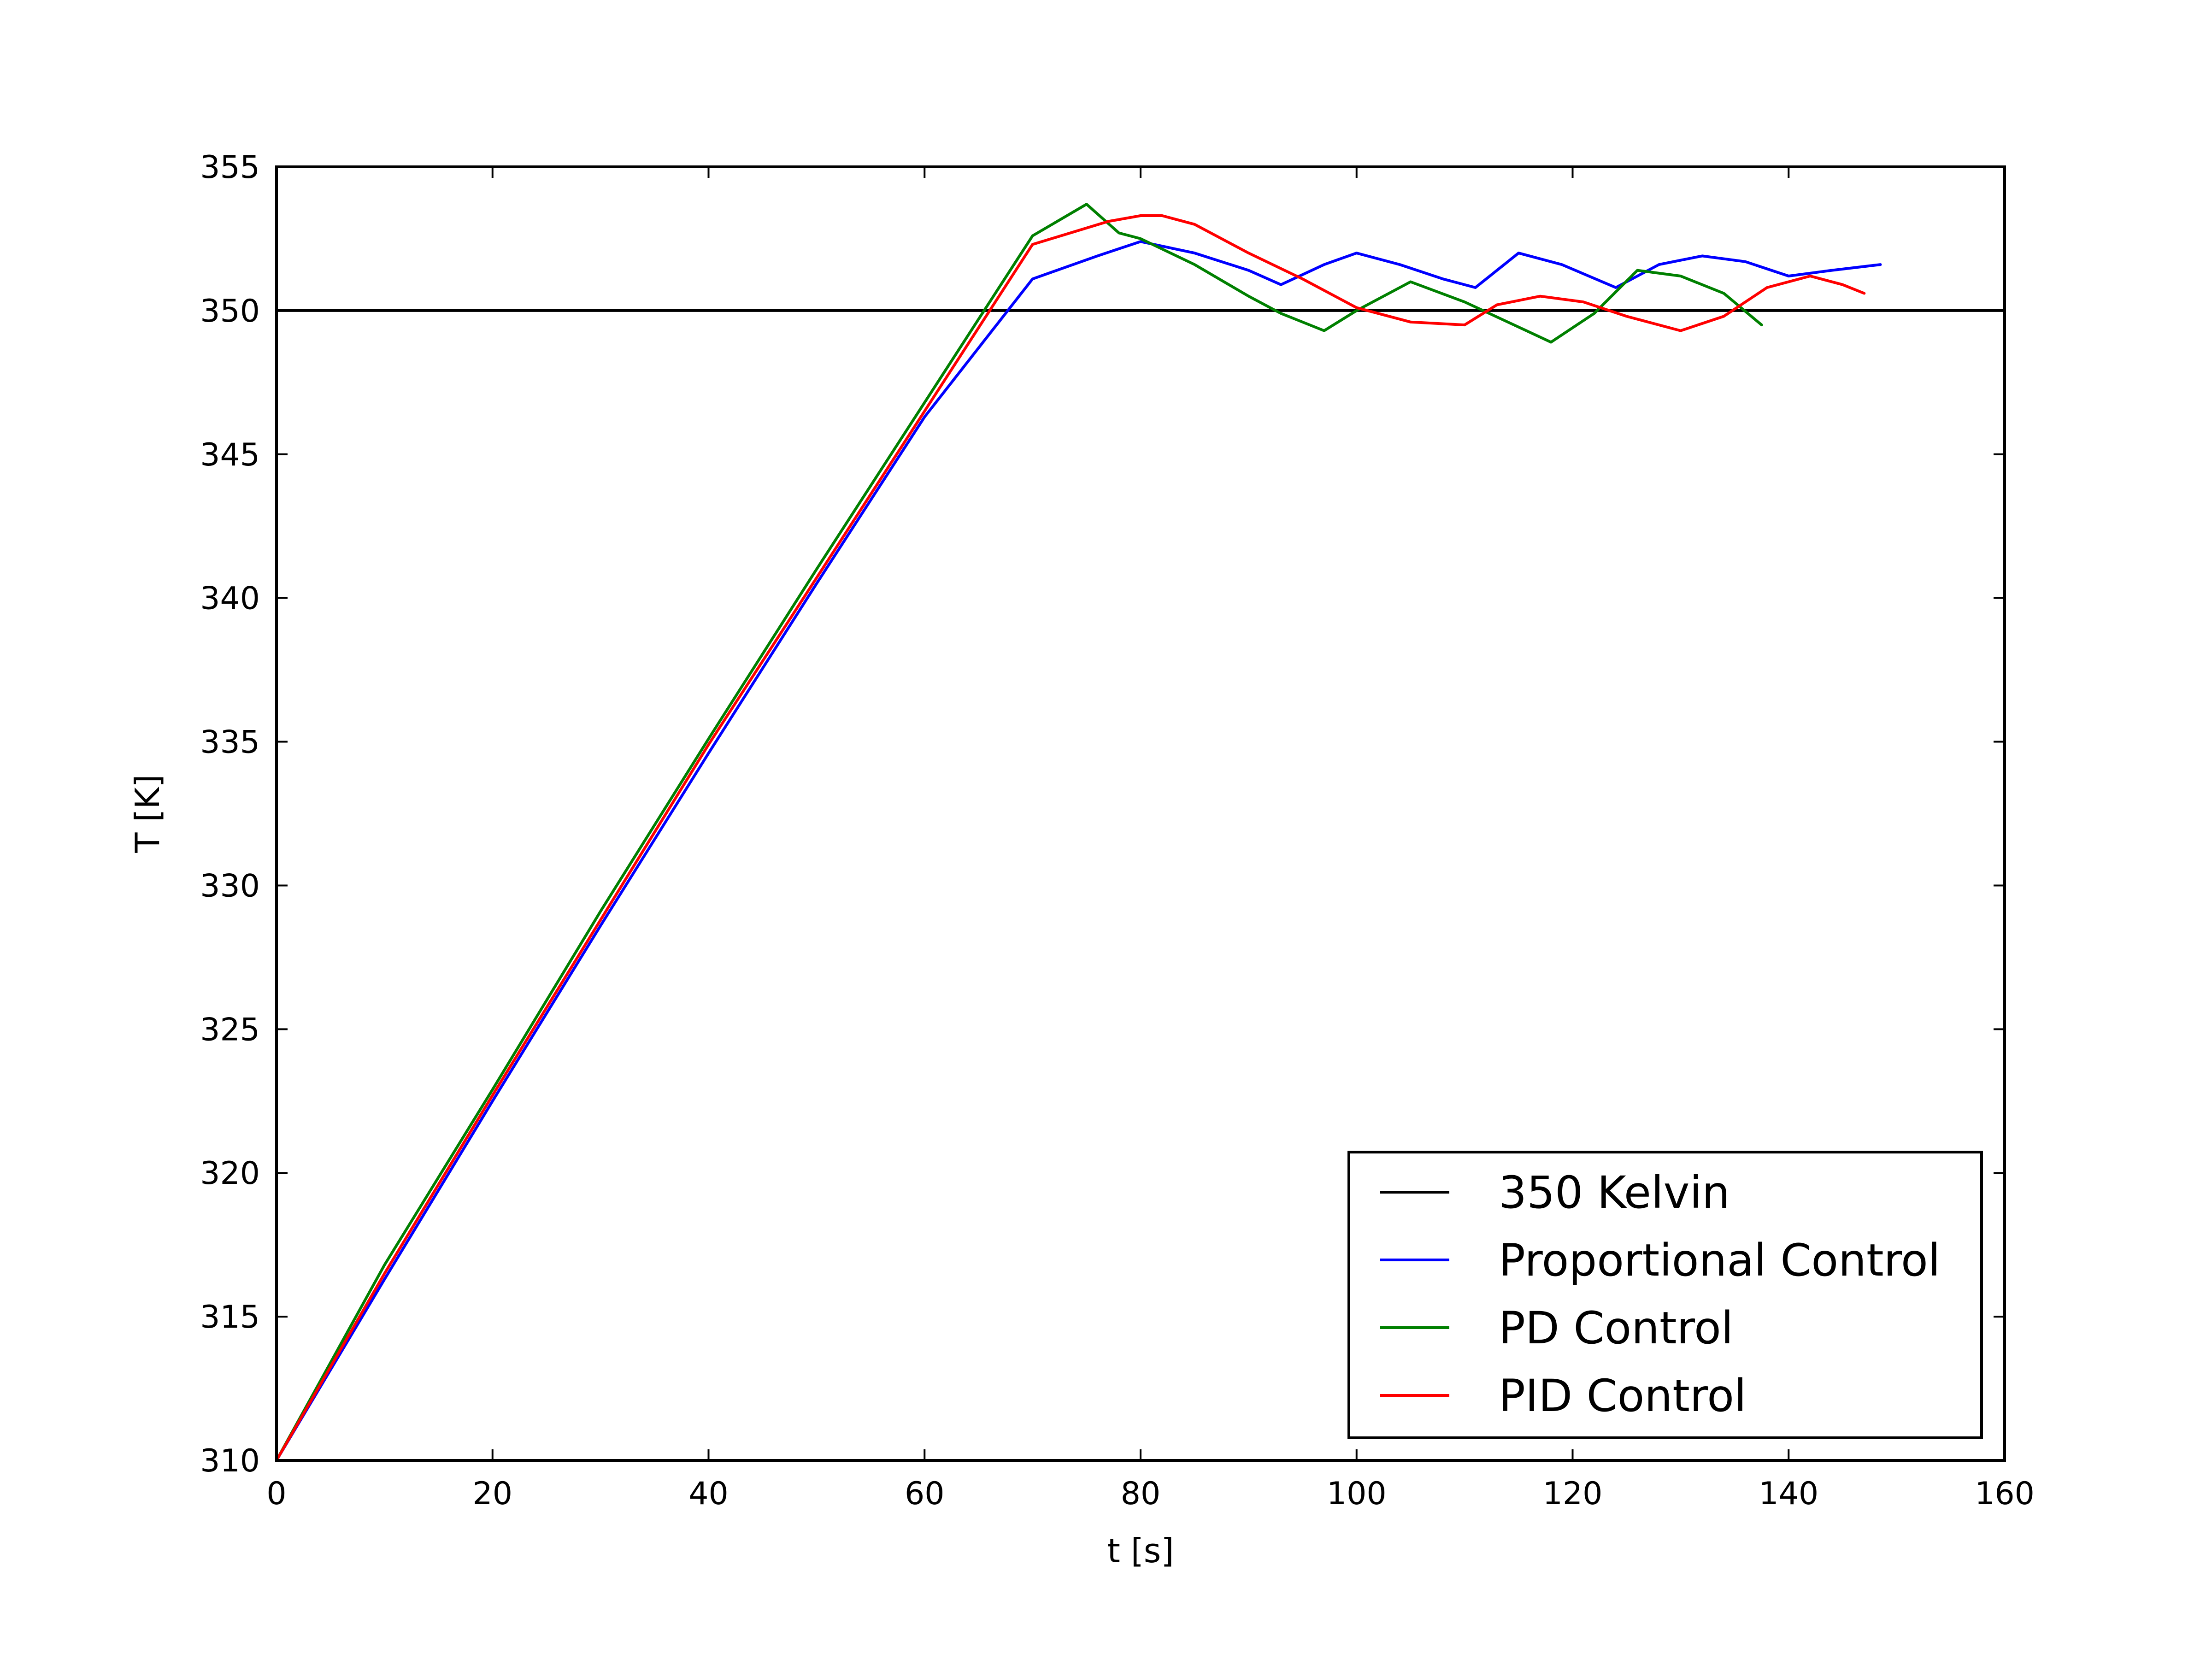 This screenshot has height=1659, width=2212. Describe the element at coordinates (230, 1461) in the screenshot. I see `y-tick-label: 310` at that location.